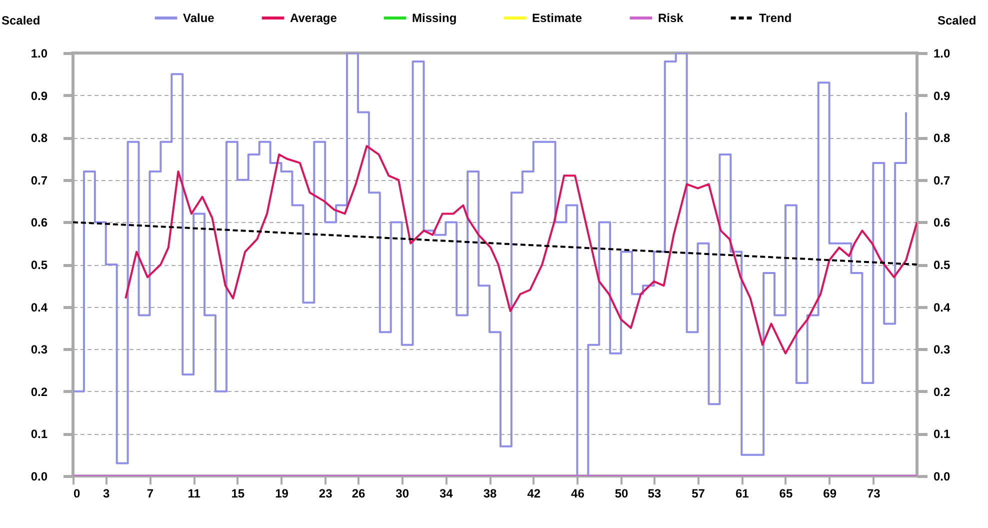 This screenshot has height=528, width=988. What do you see at coordinates (194, 493) in the screenshot?
I see `x-tick-label: 11` at bounding box center [194, 493].